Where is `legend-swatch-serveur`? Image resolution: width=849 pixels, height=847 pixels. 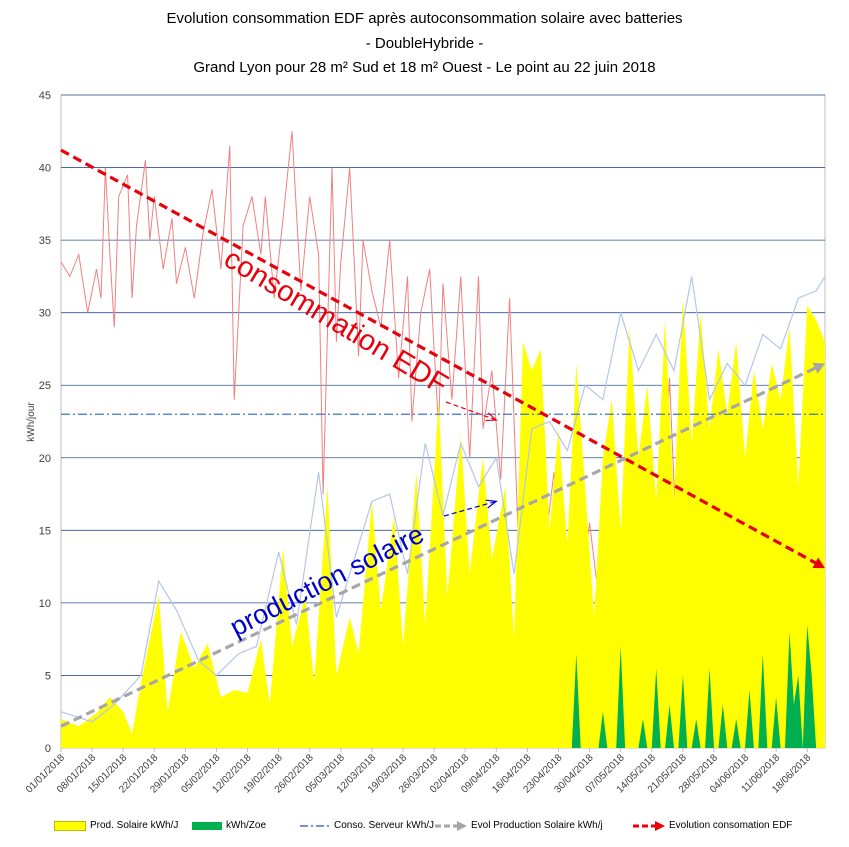
legend-swatch-serveur is located at coordinates (315, 825).